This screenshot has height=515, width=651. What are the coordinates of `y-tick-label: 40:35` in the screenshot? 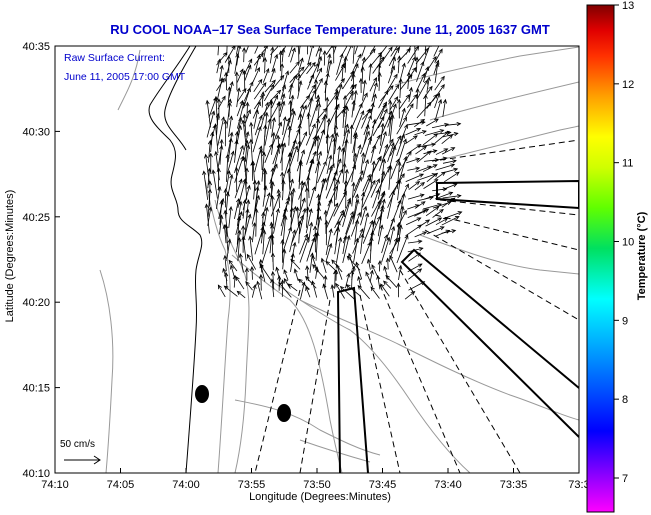 It's located at (36, 47).